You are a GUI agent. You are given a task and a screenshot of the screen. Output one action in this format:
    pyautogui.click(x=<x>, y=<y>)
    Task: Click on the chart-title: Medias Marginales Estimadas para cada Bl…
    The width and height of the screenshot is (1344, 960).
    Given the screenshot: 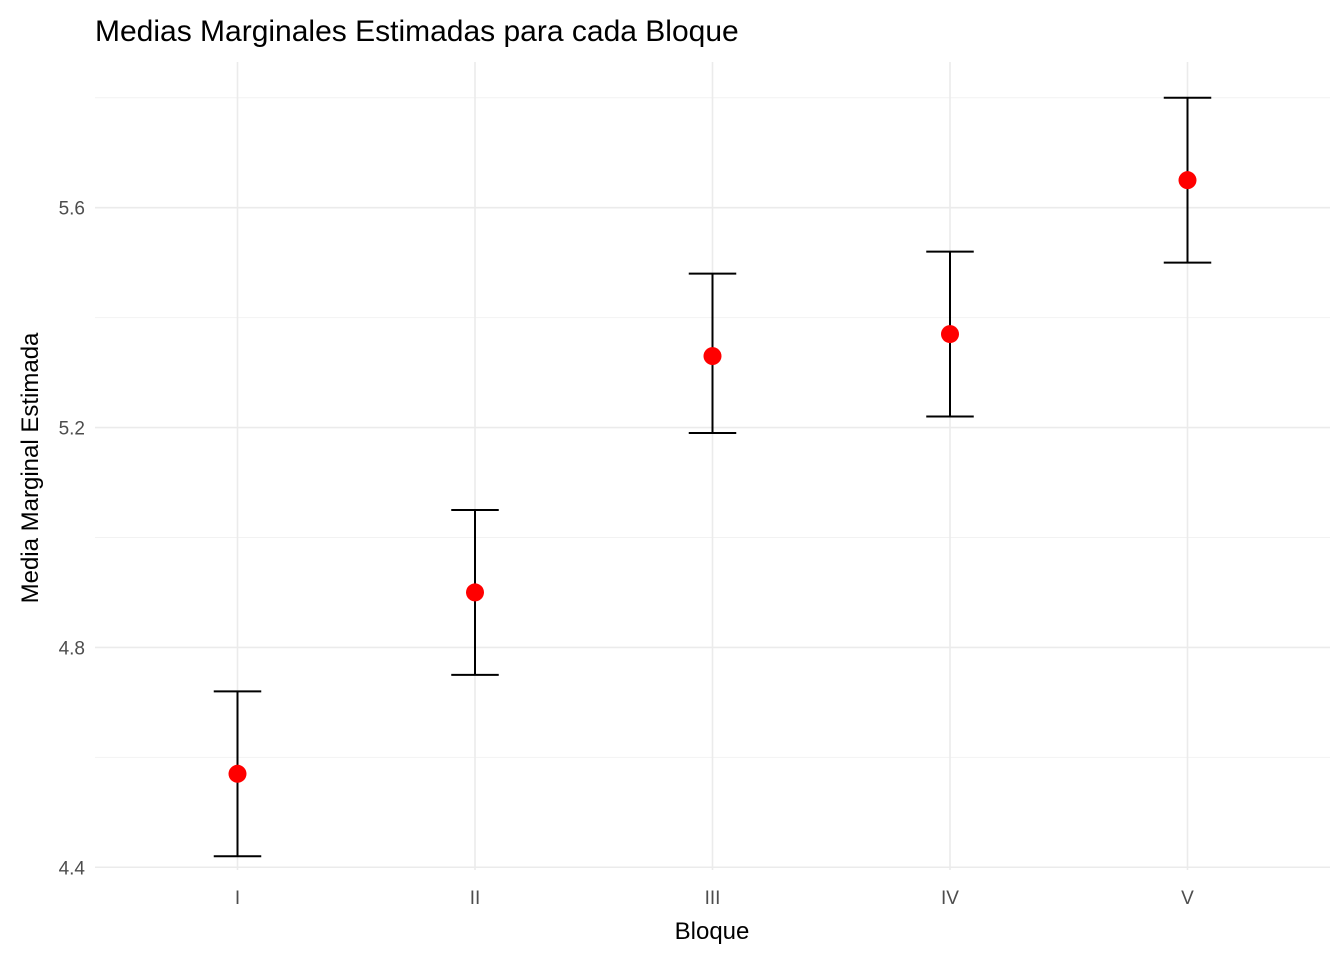 What is the action you would take?
    pyautogui.click(x=417, y=31)
    